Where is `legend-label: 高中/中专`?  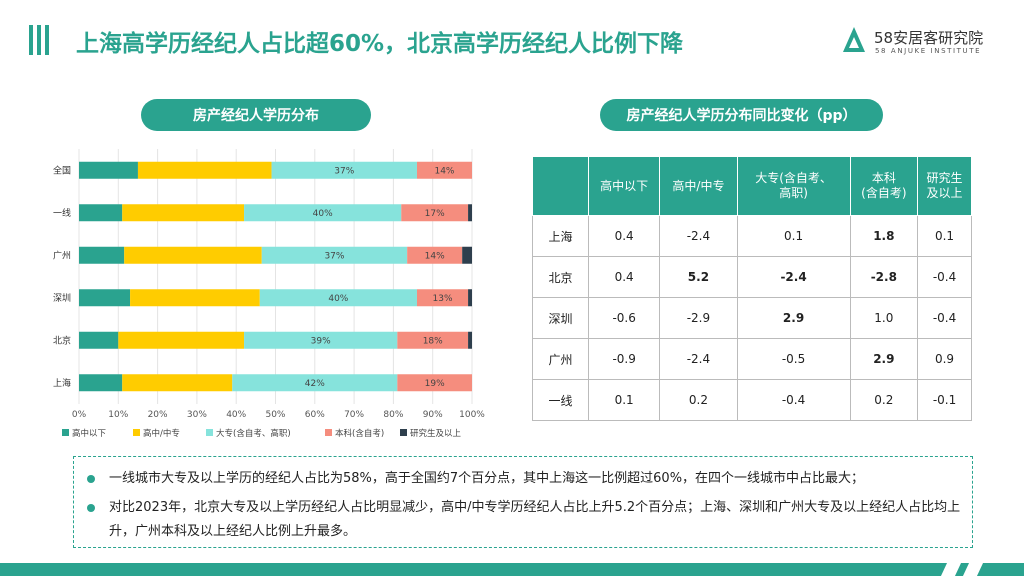 legend-label: 高中/中专 is located at coordinates (161, 433).